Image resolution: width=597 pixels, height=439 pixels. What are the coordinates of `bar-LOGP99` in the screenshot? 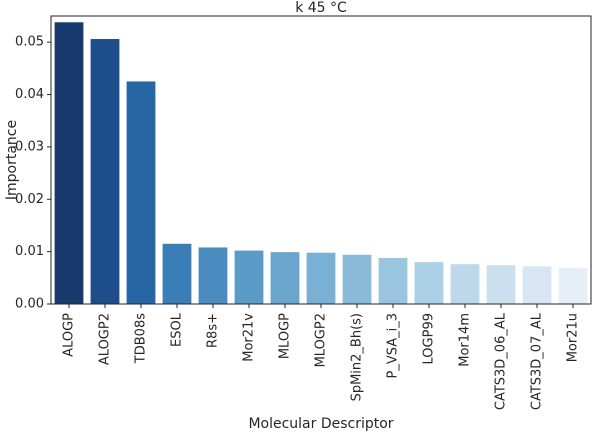 It's located at (429, 283).